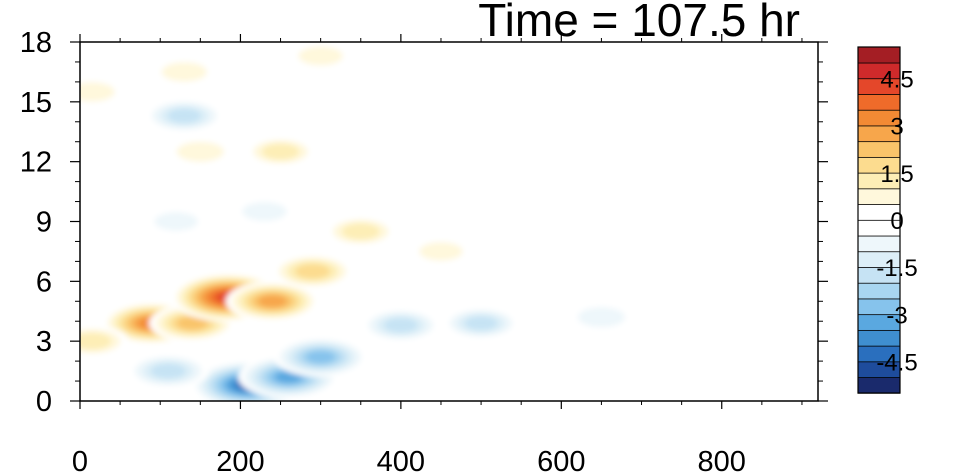 This screenshot has width=965, height=473. I want to click on colorbar-label: 1.5, so click(896, 174).